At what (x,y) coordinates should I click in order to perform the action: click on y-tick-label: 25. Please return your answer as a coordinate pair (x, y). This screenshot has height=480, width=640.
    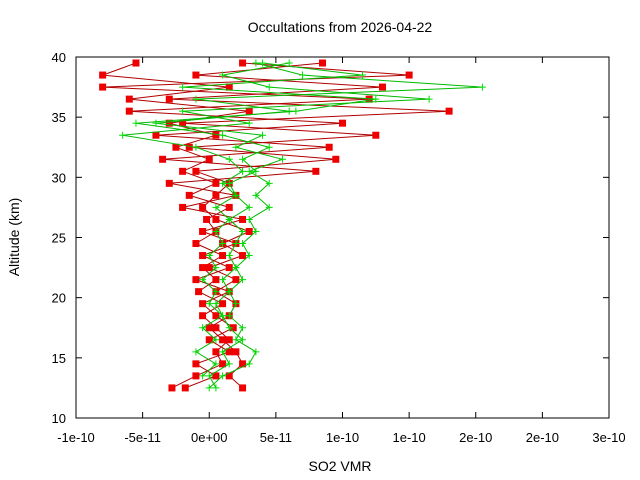
    Looking at the image, I should click on (59, 238).